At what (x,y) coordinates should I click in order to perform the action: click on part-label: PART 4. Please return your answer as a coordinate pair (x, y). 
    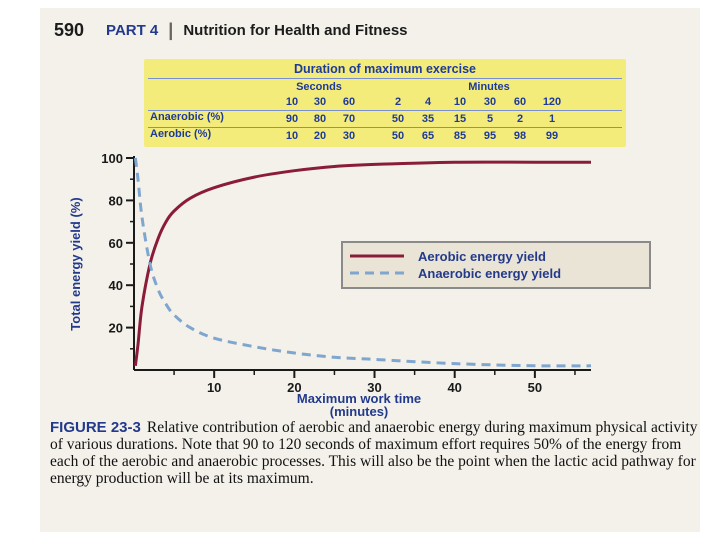
    Looking at the image, I should click on (132, 30).